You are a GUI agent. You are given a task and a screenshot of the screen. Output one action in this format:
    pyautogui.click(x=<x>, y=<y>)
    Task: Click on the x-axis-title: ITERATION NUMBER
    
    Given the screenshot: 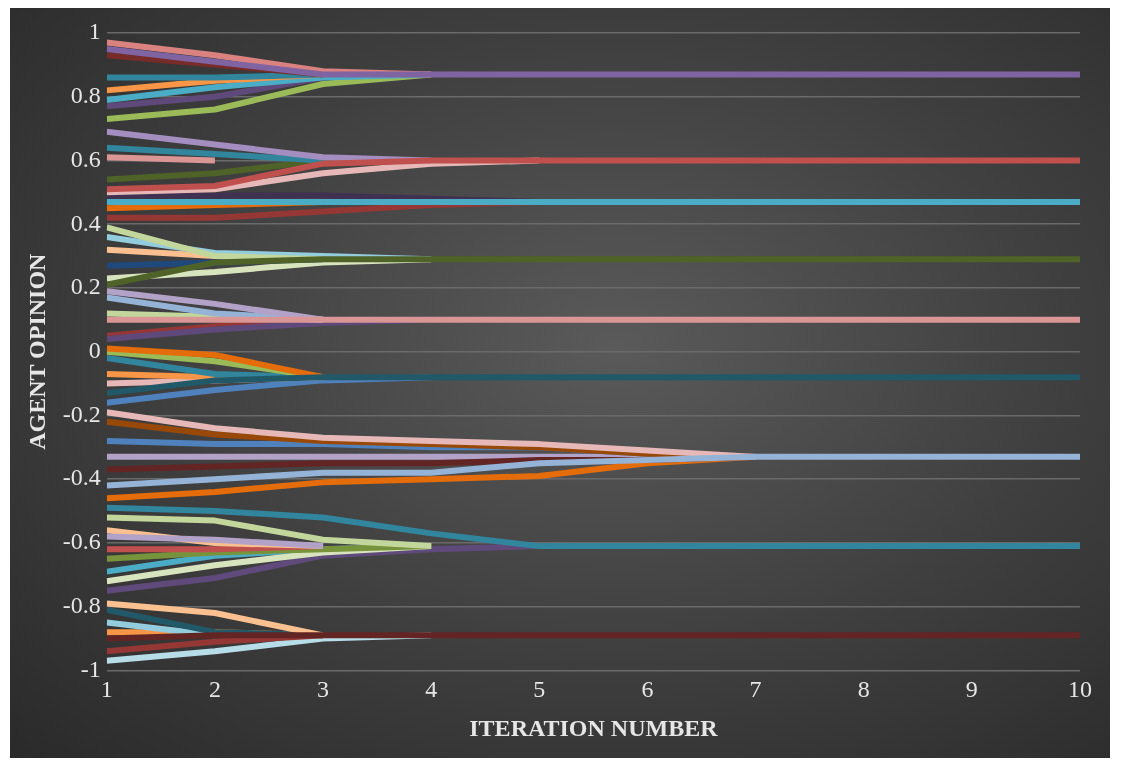 What is the action you would take?
    pyautogui.click(x=594, y=727)
    